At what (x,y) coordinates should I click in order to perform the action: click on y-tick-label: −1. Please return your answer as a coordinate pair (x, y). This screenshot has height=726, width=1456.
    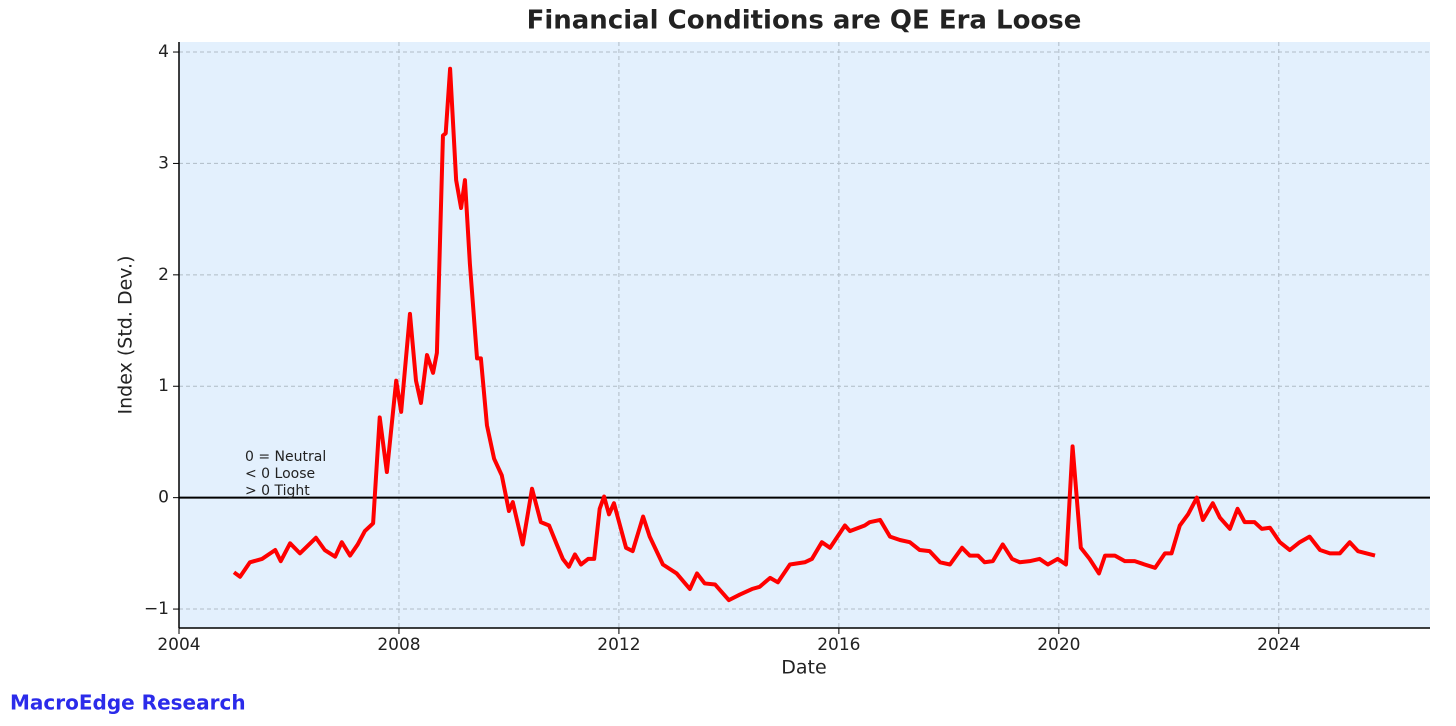
    Looking at the image, I should click on (156, 609).